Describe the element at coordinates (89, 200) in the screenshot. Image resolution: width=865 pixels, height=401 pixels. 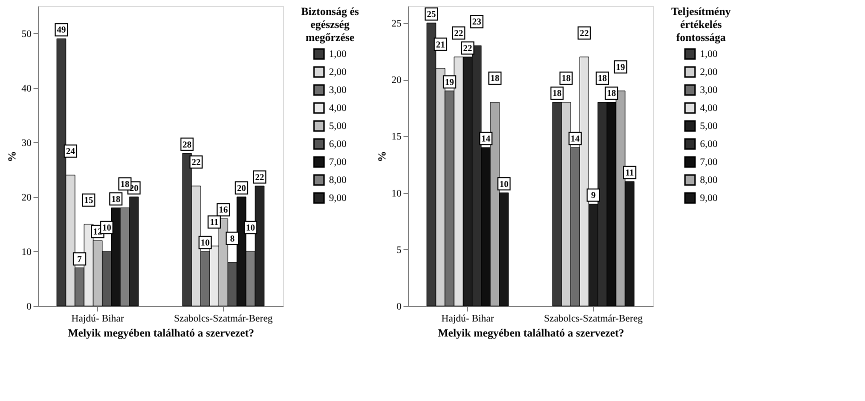
I see `data-label: 15` at that location.